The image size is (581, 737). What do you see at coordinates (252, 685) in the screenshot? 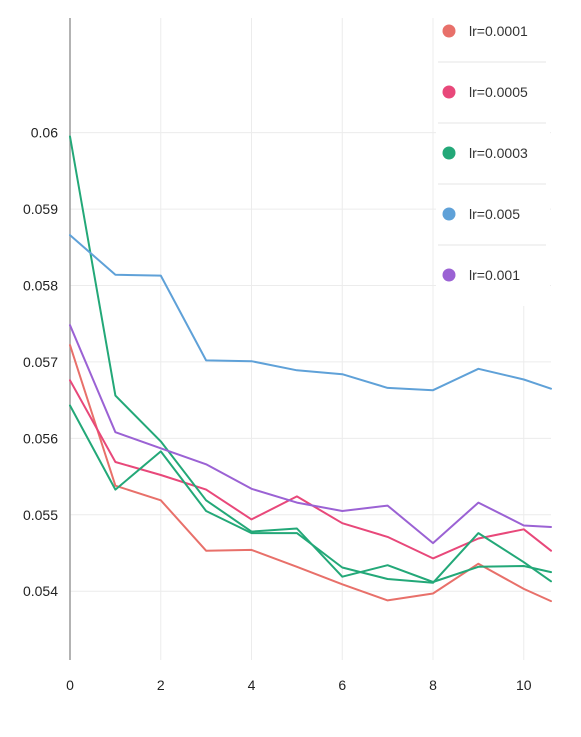
I see `x-tick-label: 4` at bounding box center [252, 685].